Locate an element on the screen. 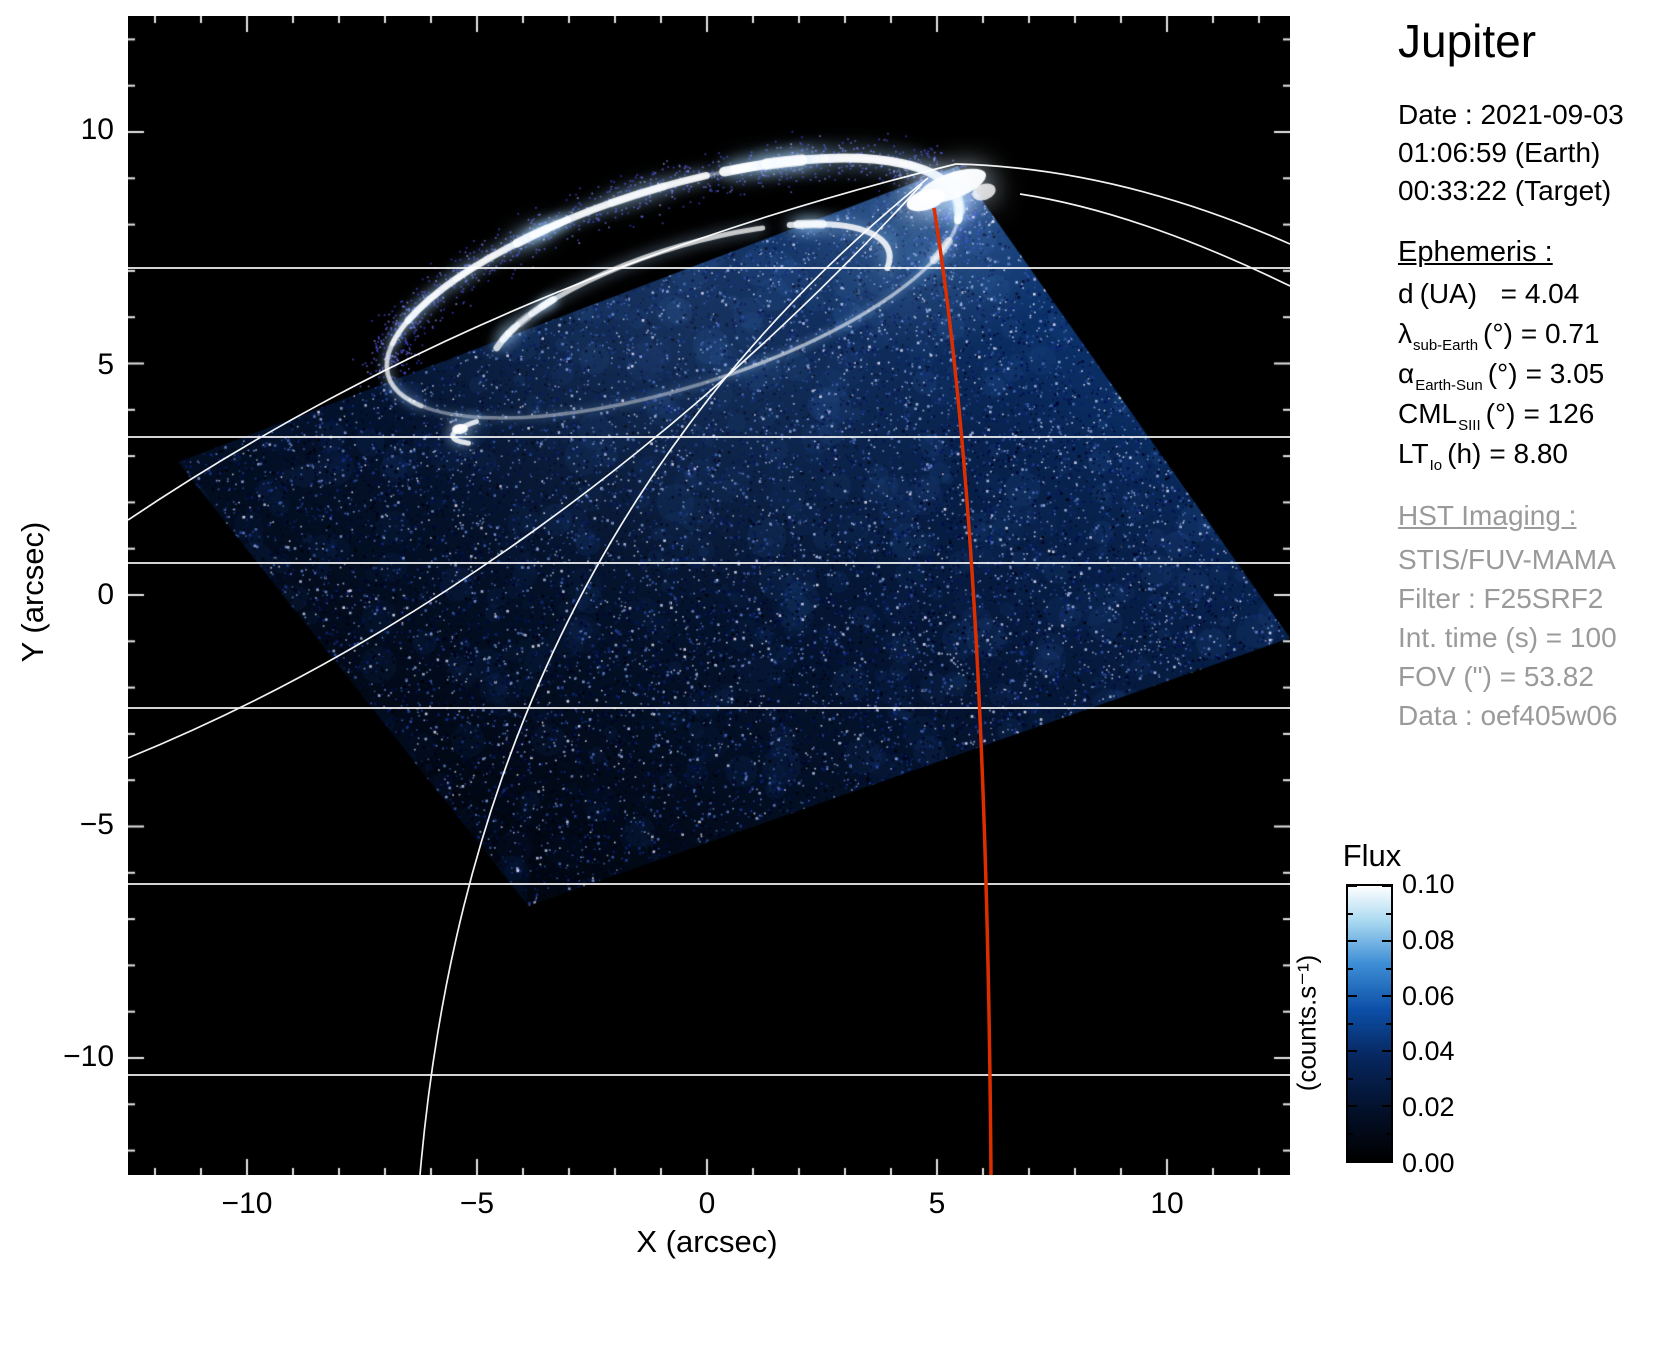 This screenshot has height=1367, width=1676. ephemeris-row: d (UA) = 4.04 is located at coordinates (1501, 298).